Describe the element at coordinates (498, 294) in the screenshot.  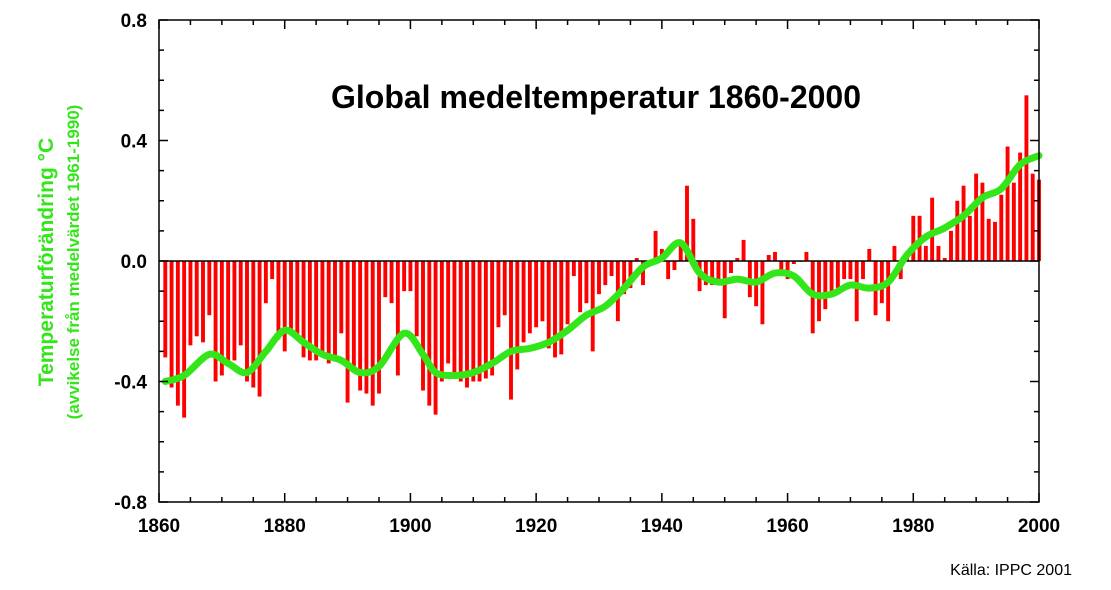
I see `bar-1914` at that location.